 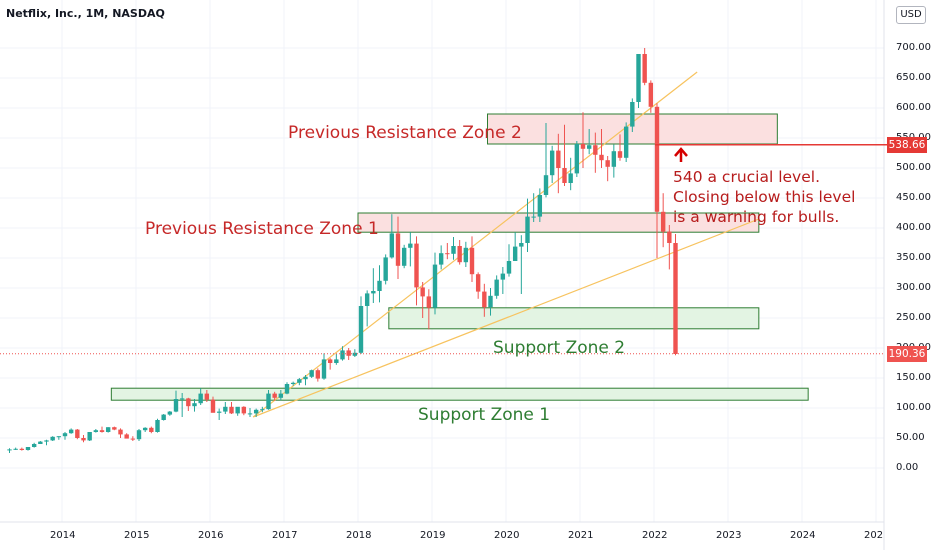 I want to click on x-tick-label: 2017, so click(x=285, y=535).